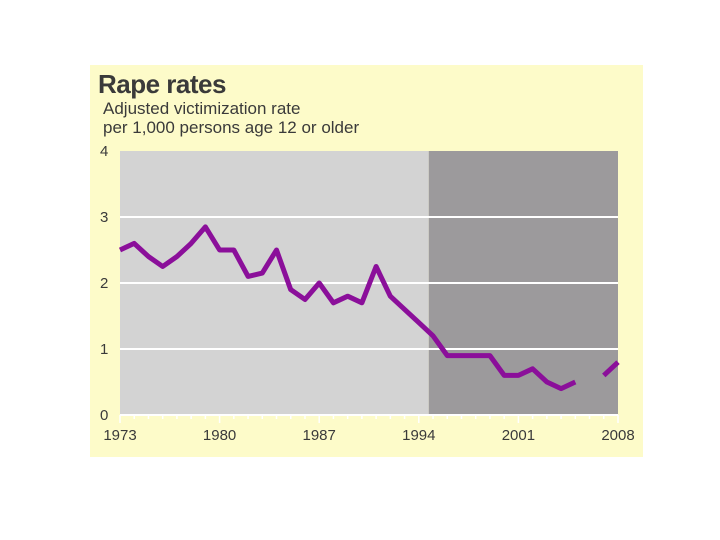  I want to click on y-tick-label: 0, so click(104, 415).